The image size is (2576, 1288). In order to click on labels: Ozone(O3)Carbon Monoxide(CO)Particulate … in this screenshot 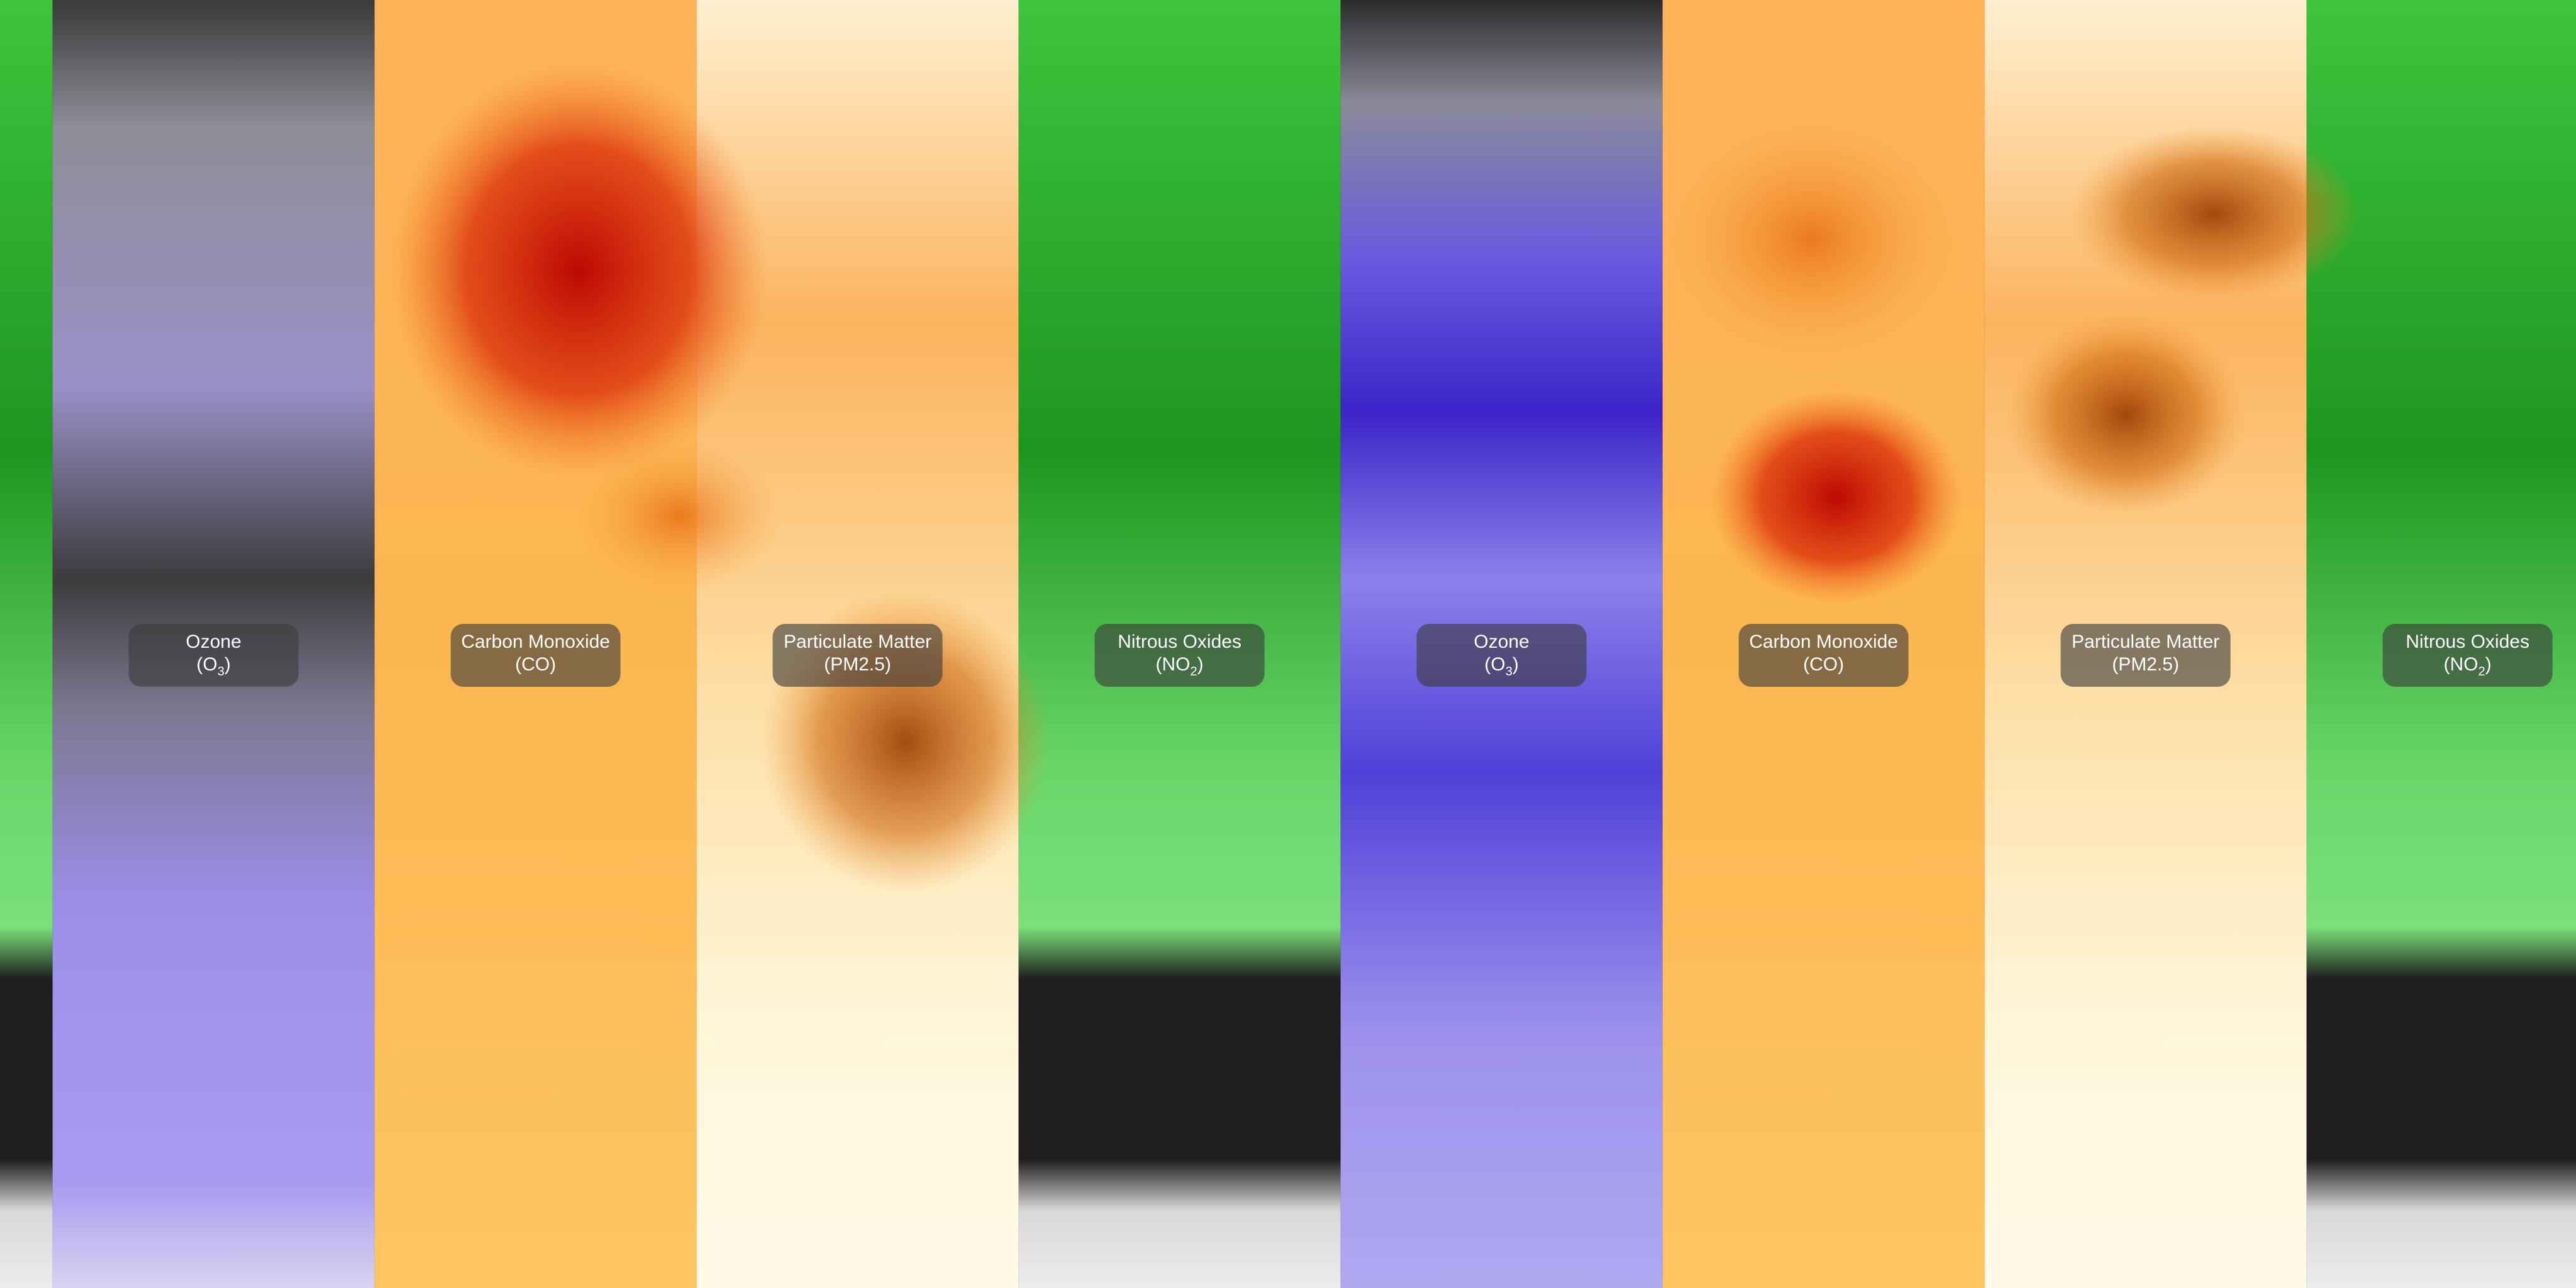, I will do `click(1340, 655)`.